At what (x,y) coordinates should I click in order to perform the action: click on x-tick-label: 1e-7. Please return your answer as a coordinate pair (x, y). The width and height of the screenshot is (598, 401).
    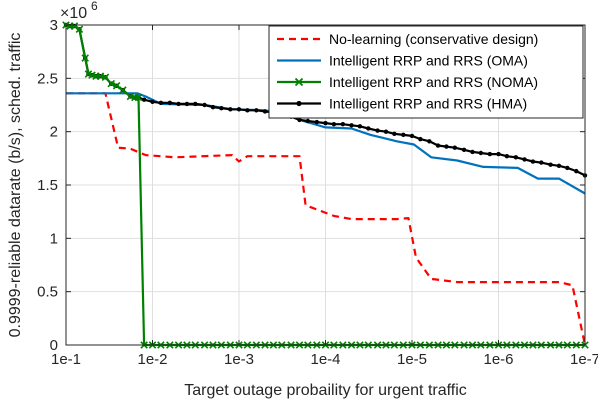
    Looking at the image, I should click on (584, 359).